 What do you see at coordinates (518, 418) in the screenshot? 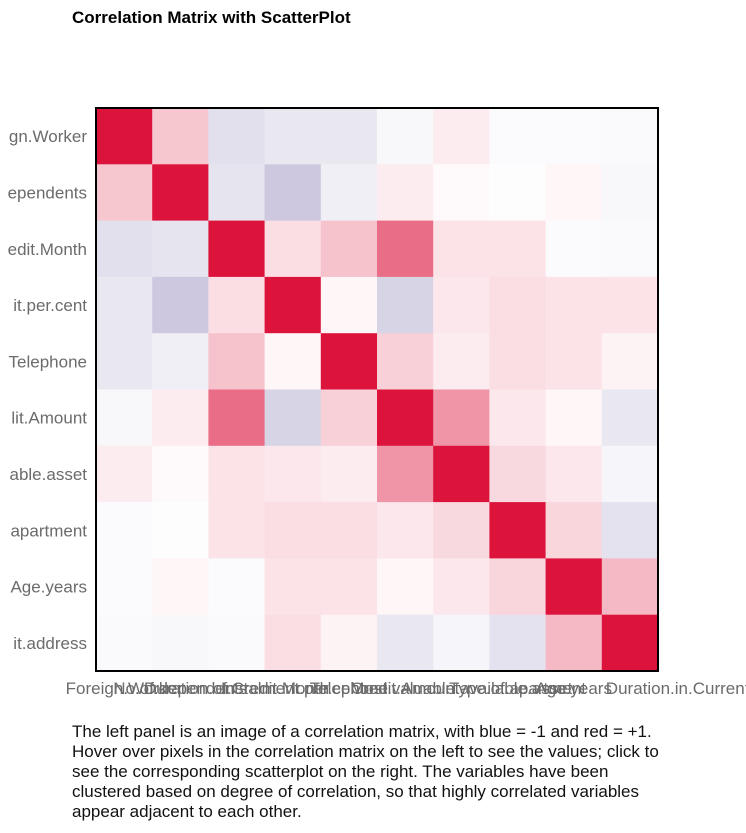
I see `heatmap-cell-5-7: Credit.Amount vs Type.of.apartment: 0.10` at bounding box center [518, 418].